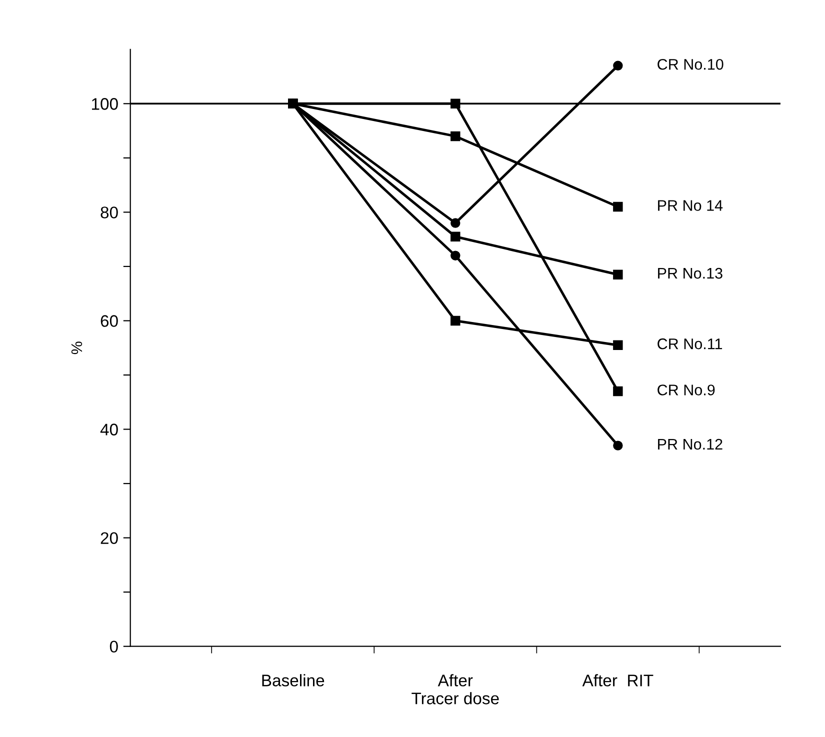 Image resolution: width=825 pixels, height=737 pixels. I want to click on text: PR No 14, so click(690, 205).